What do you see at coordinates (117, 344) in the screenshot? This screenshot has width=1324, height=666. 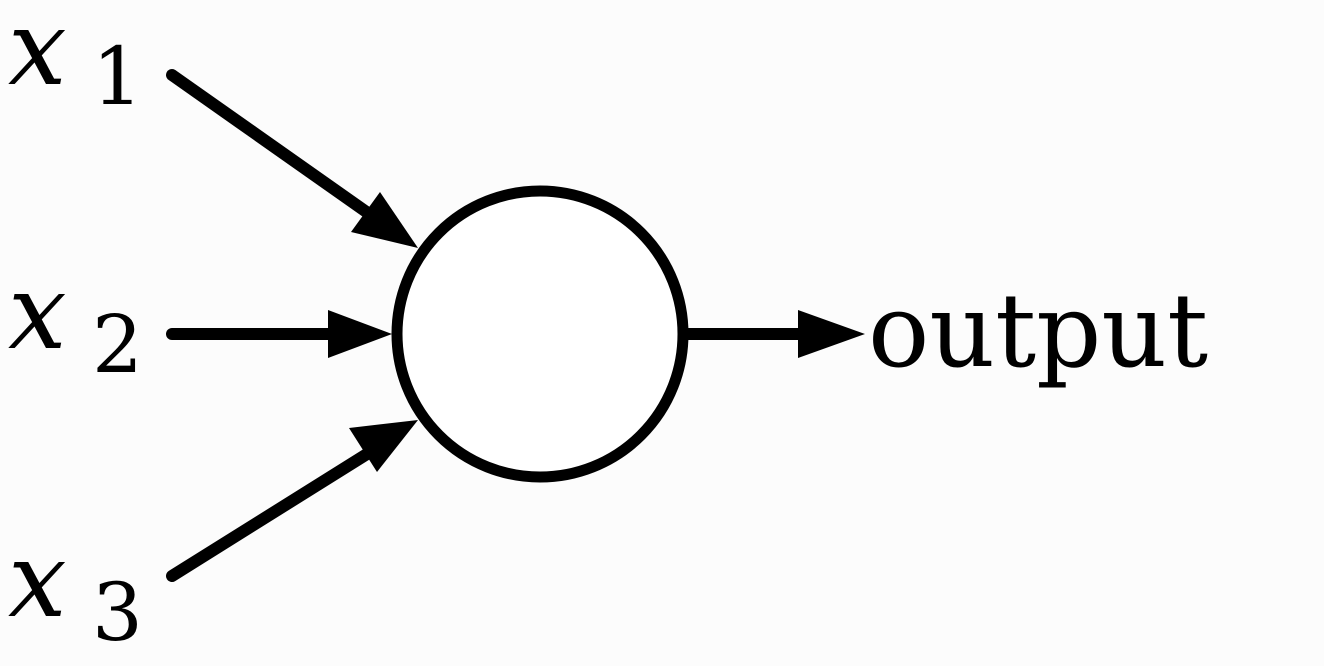 I see `input-subscript: 2` at bounding box center [117, 344].